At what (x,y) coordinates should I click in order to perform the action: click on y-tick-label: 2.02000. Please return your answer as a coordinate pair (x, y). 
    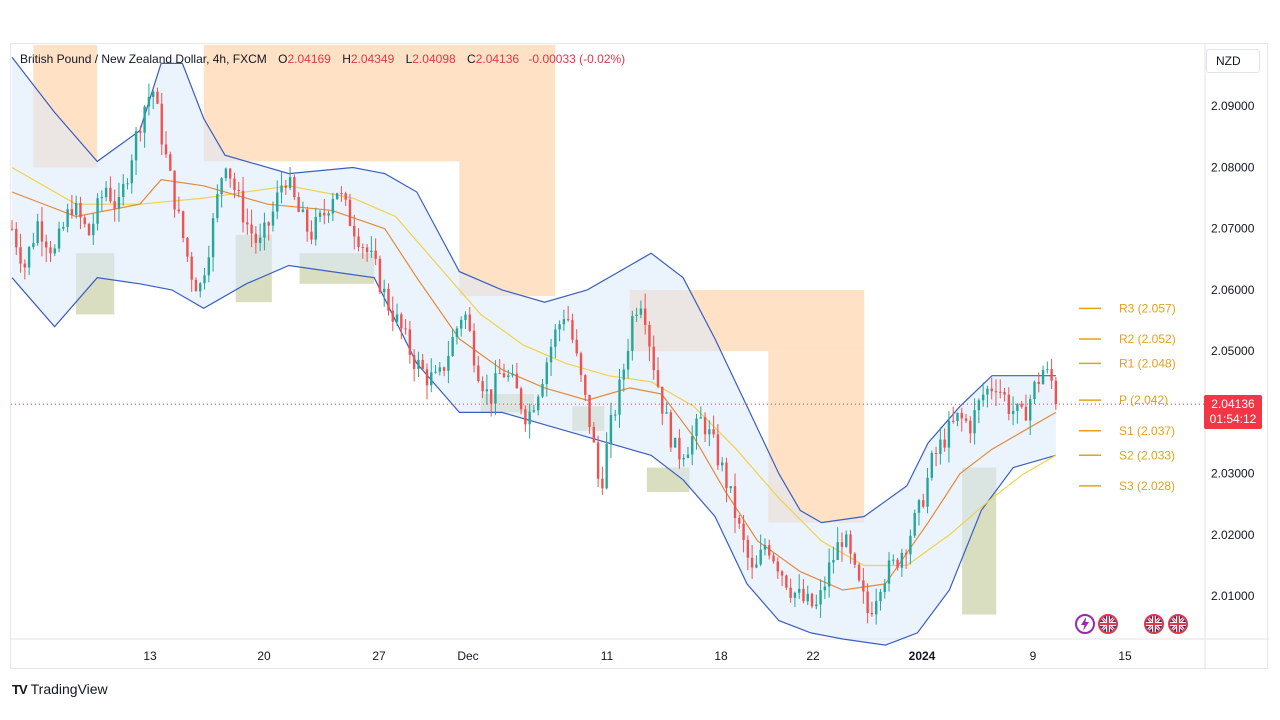
    Looking at the image, I should click on (1233, 535).